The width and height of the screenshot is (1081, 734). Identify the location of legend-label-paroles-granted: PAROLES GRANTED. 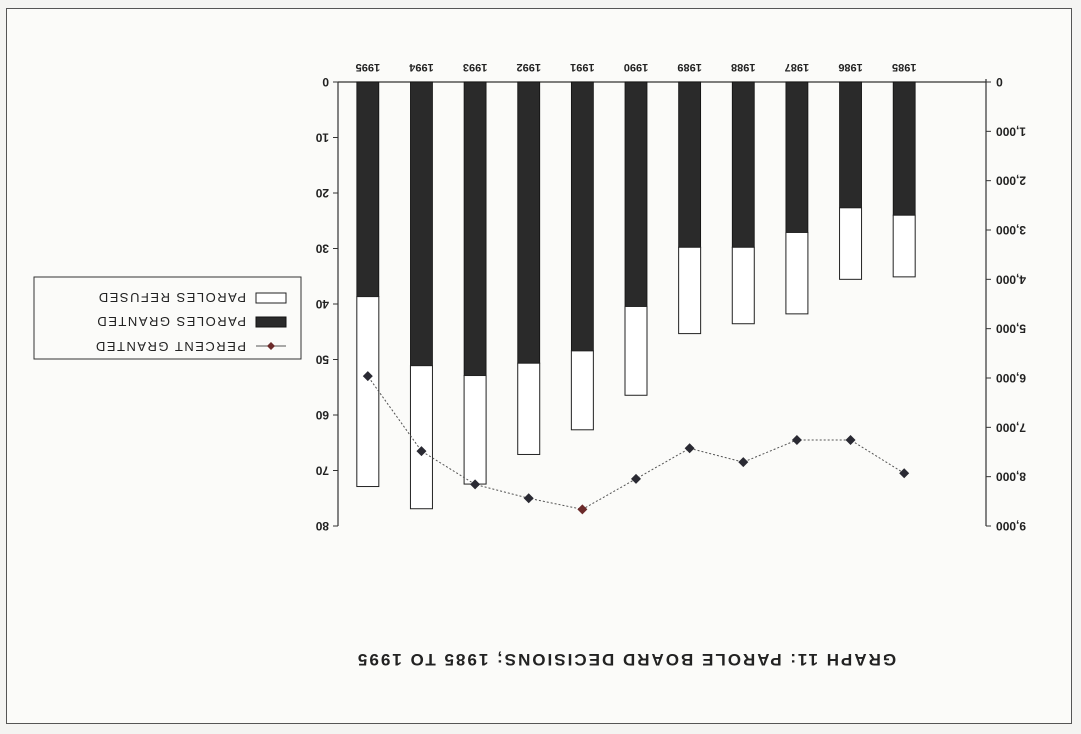
(171, 321).